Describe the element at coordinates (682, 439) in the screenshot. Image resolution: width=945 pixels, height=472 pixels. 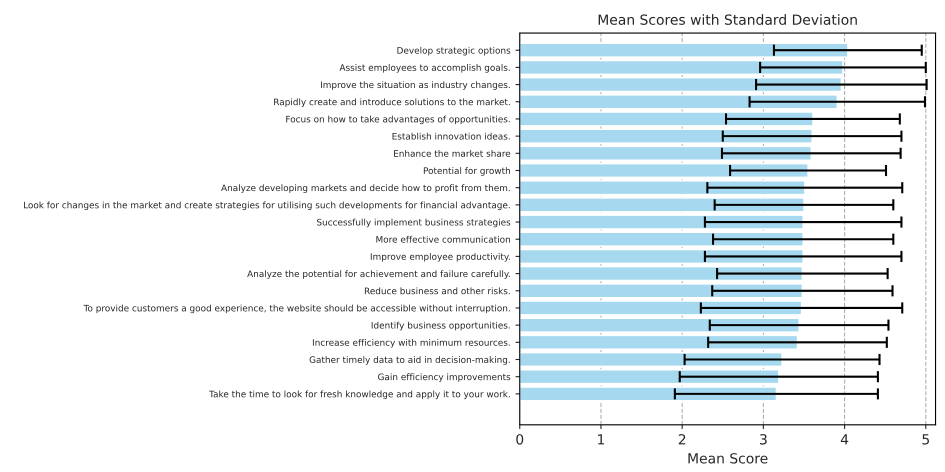
I see `x-tick-label: 2` at that location.